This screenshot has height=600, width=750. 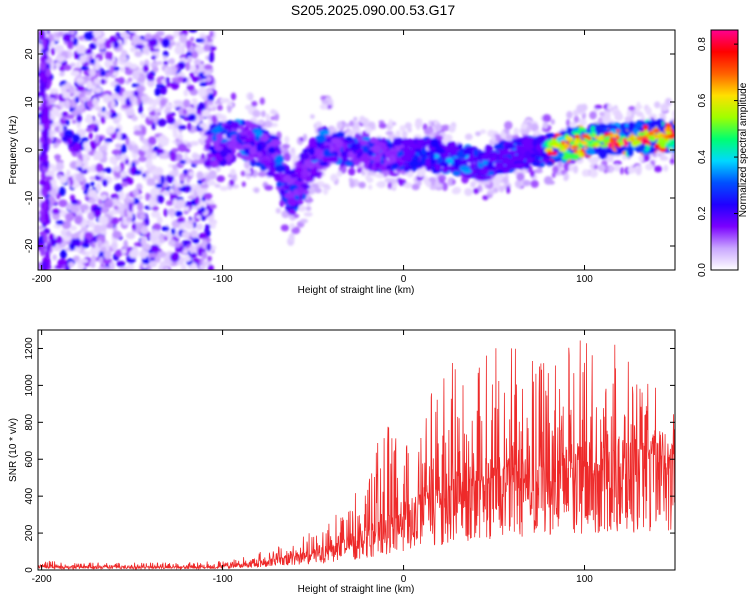 What do you see at coordinates (29, 348) in the screenshot?
I see `snr-y-tick-label: 1200` at bounding box center [29, 348].